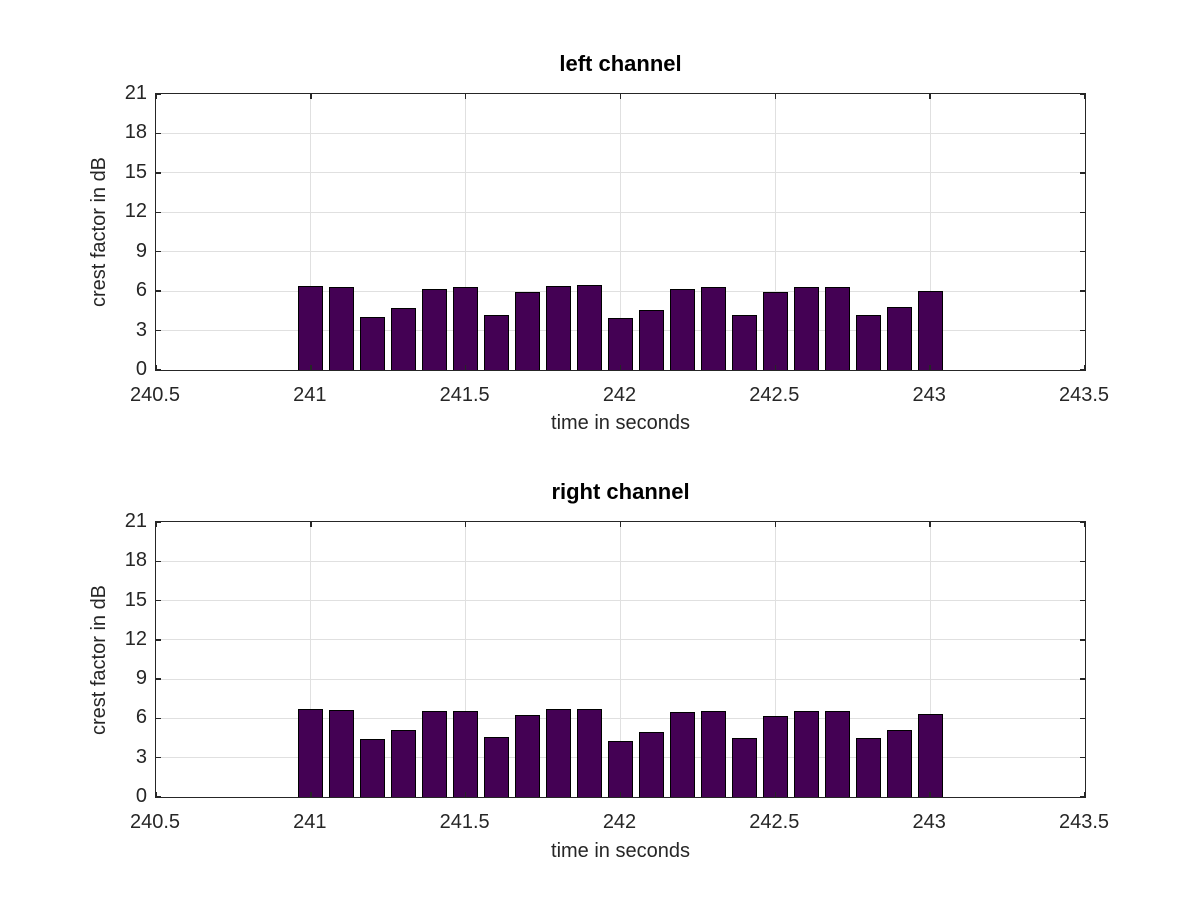  Describe the element at coordinates (620, 491) in the screenshot. I see `chart-title: right channel` at that location.